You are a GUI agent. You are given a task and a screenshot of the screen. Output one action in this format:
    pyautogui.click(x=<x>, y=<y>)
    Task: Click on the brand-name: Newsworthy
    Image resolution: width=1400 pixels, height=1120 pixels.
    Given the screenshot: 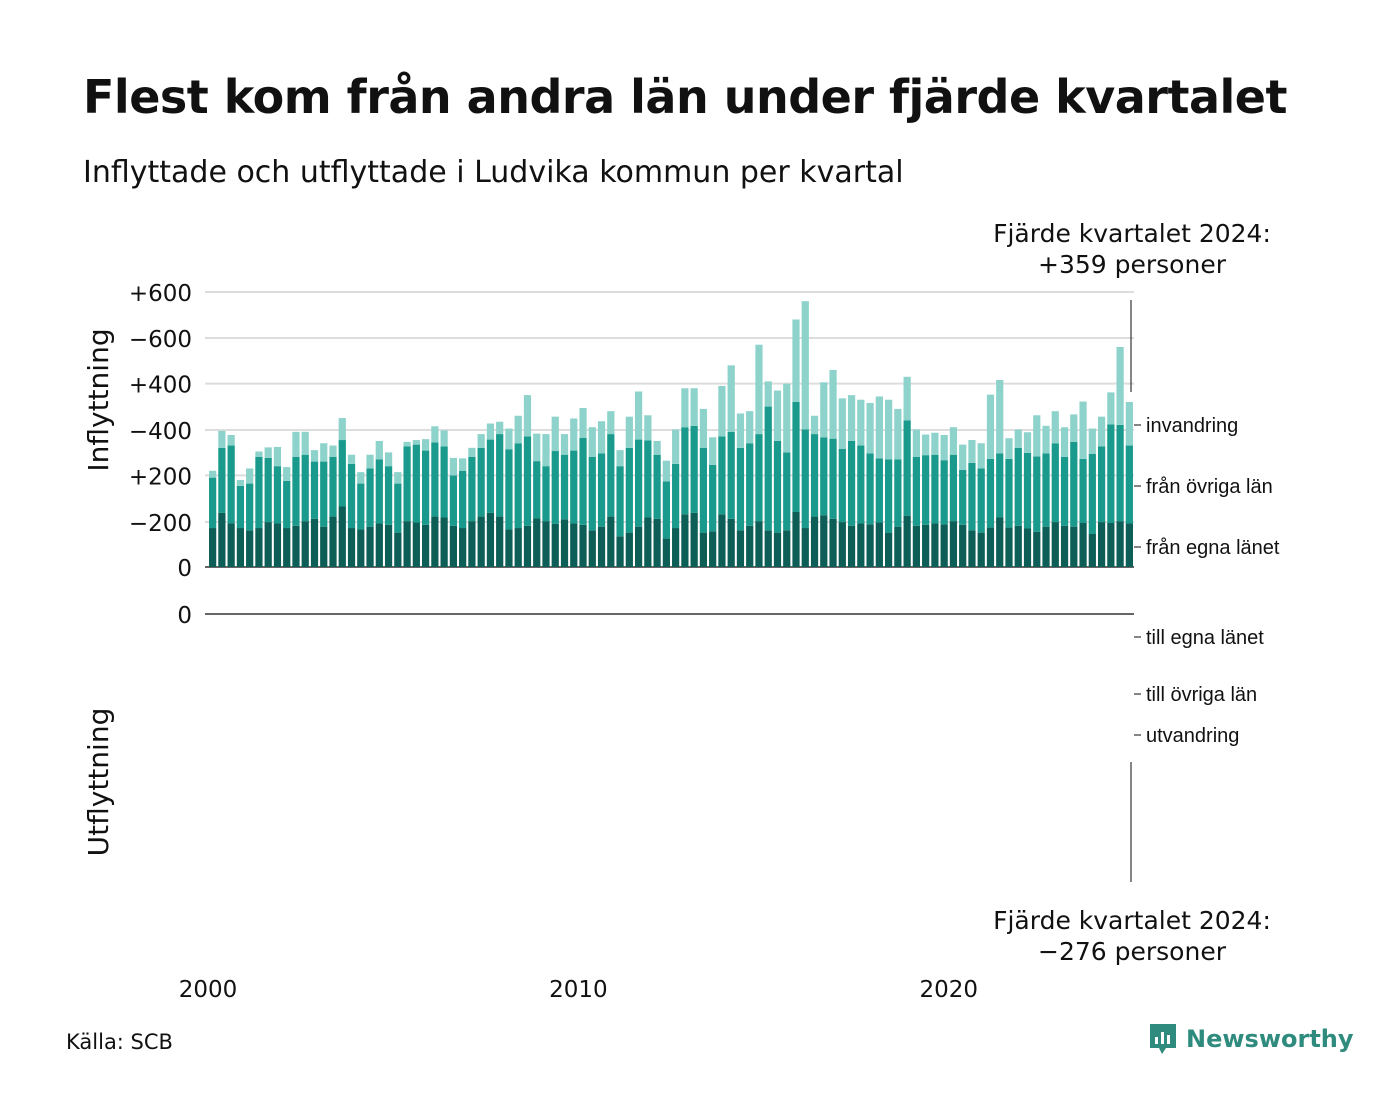 What is the action you would take?
    pyautogui.click(x=1270, y=1039)
    